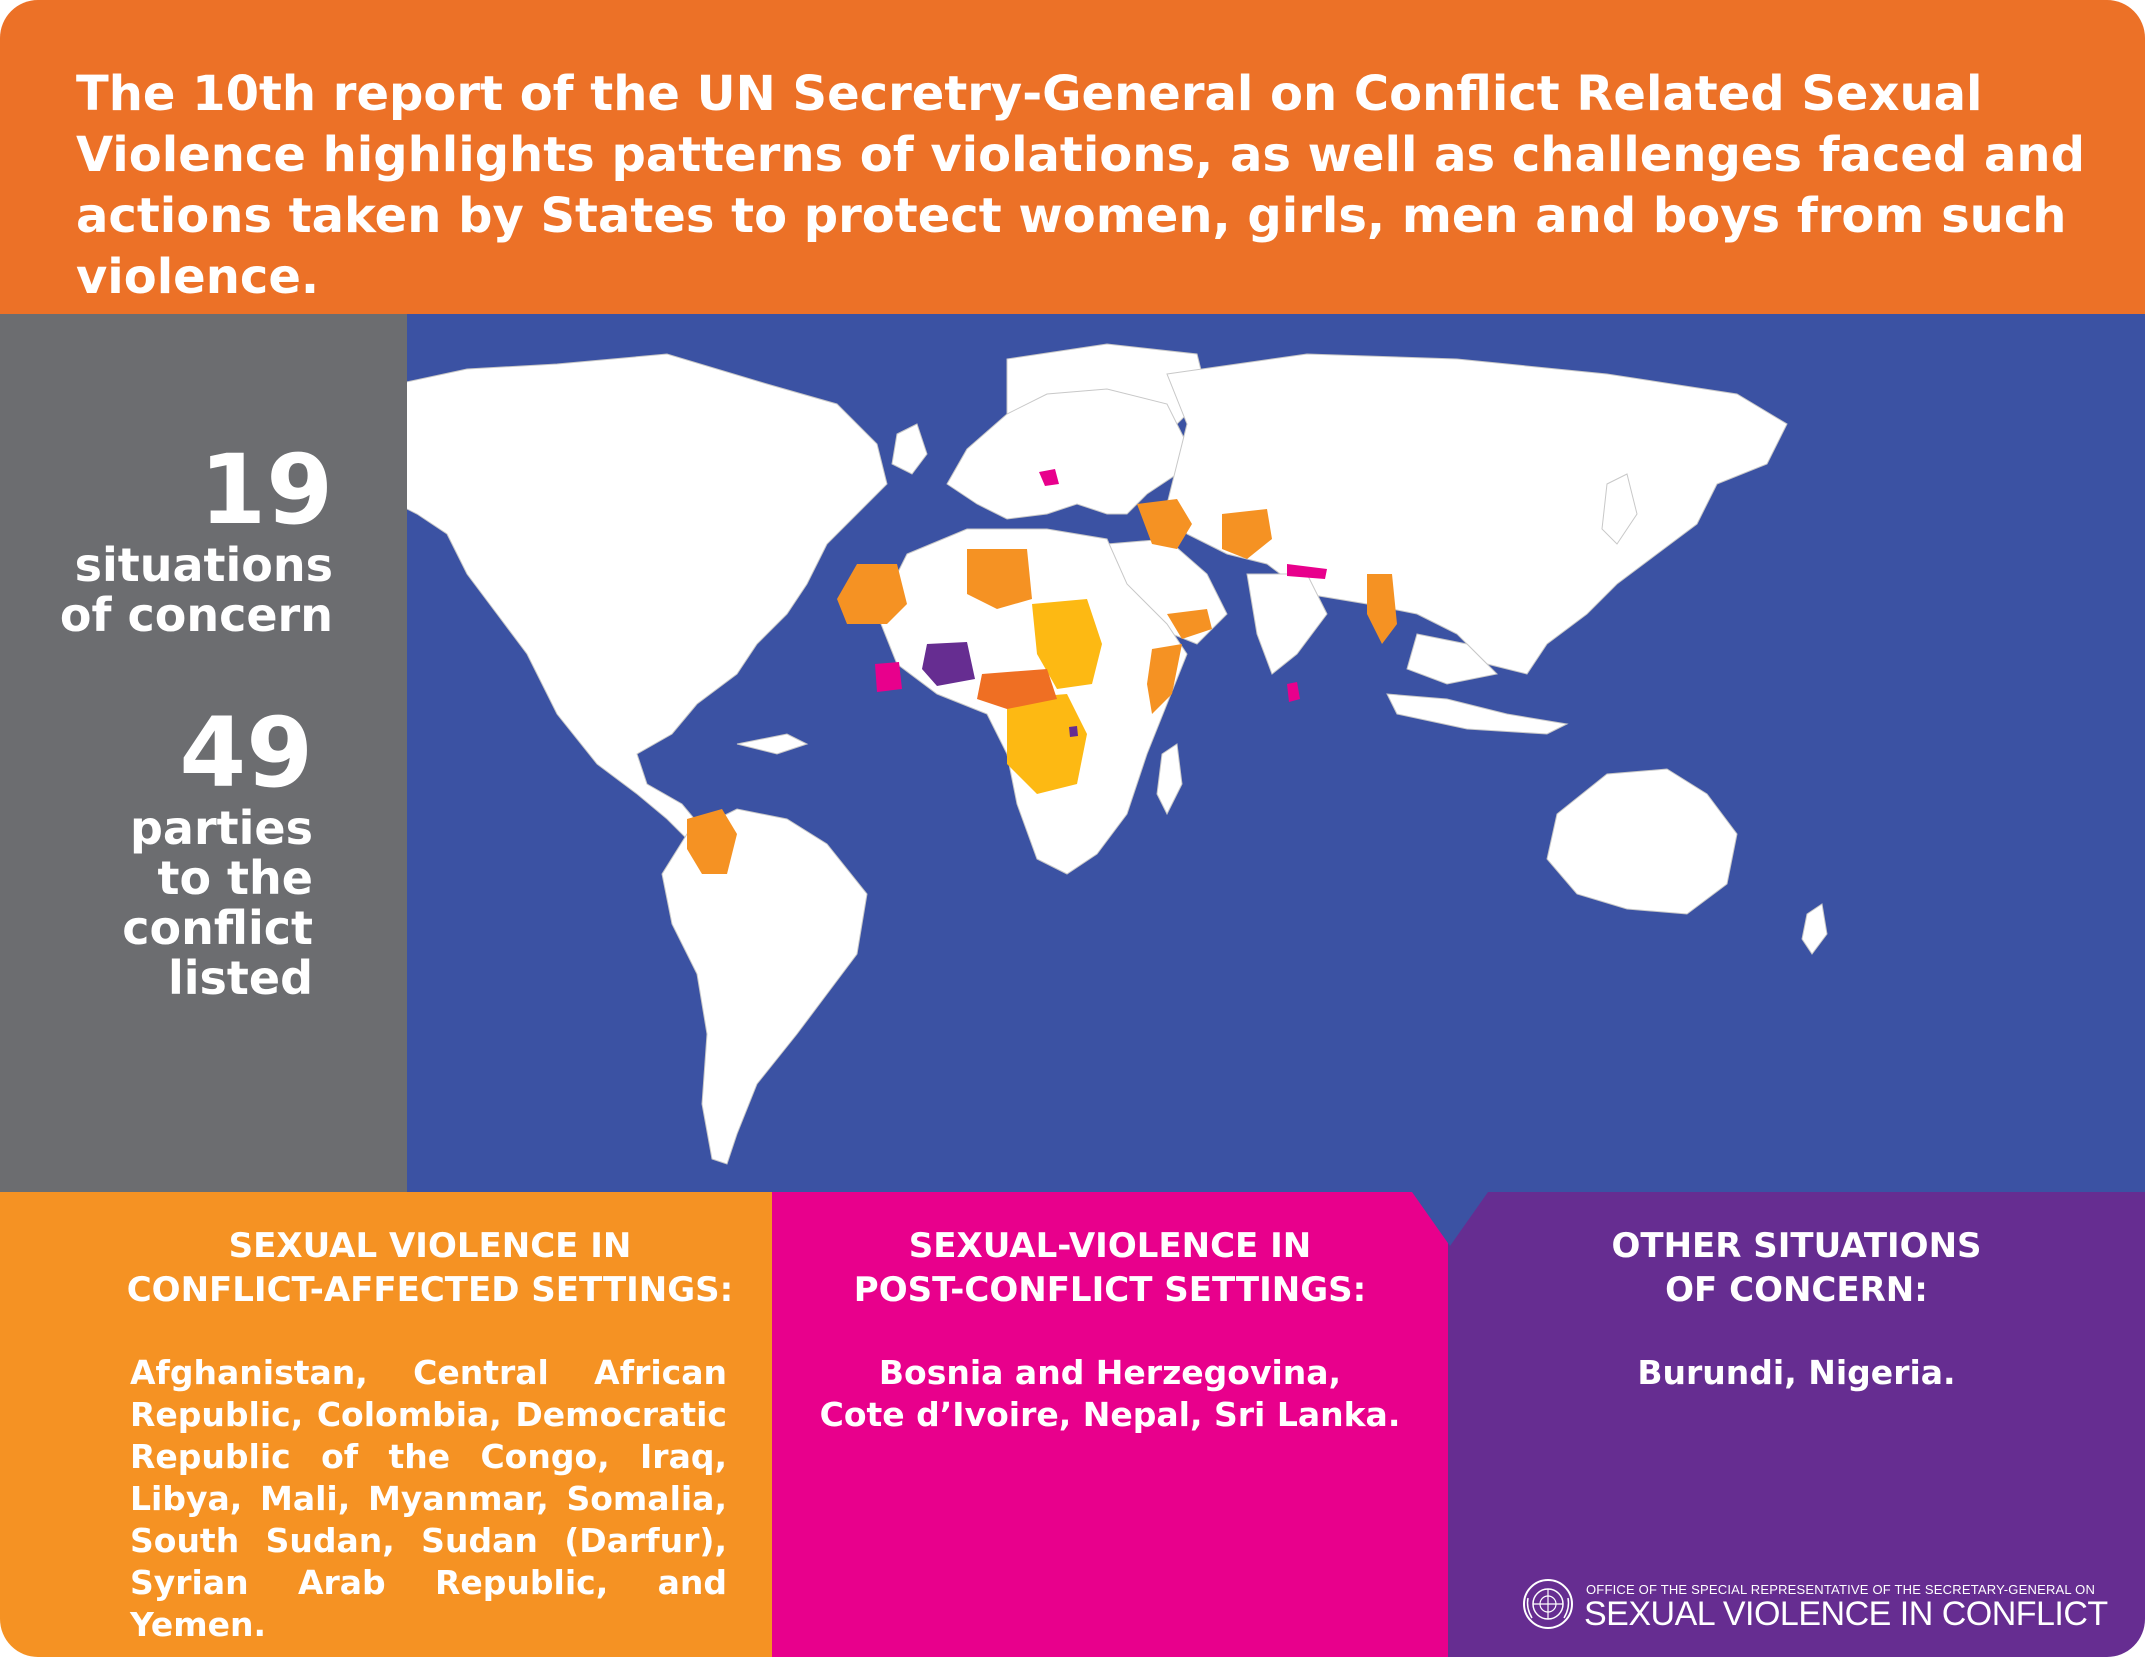 Image resolution: width=2145 pixels, height=1657 pixels. What do you see at coordinates (1110, 1290) in the screenshot?
I see `panel-post-conflict-title-line2: POST-CONFLICT SETTINGS:` at bounding box center [1110, 1290].